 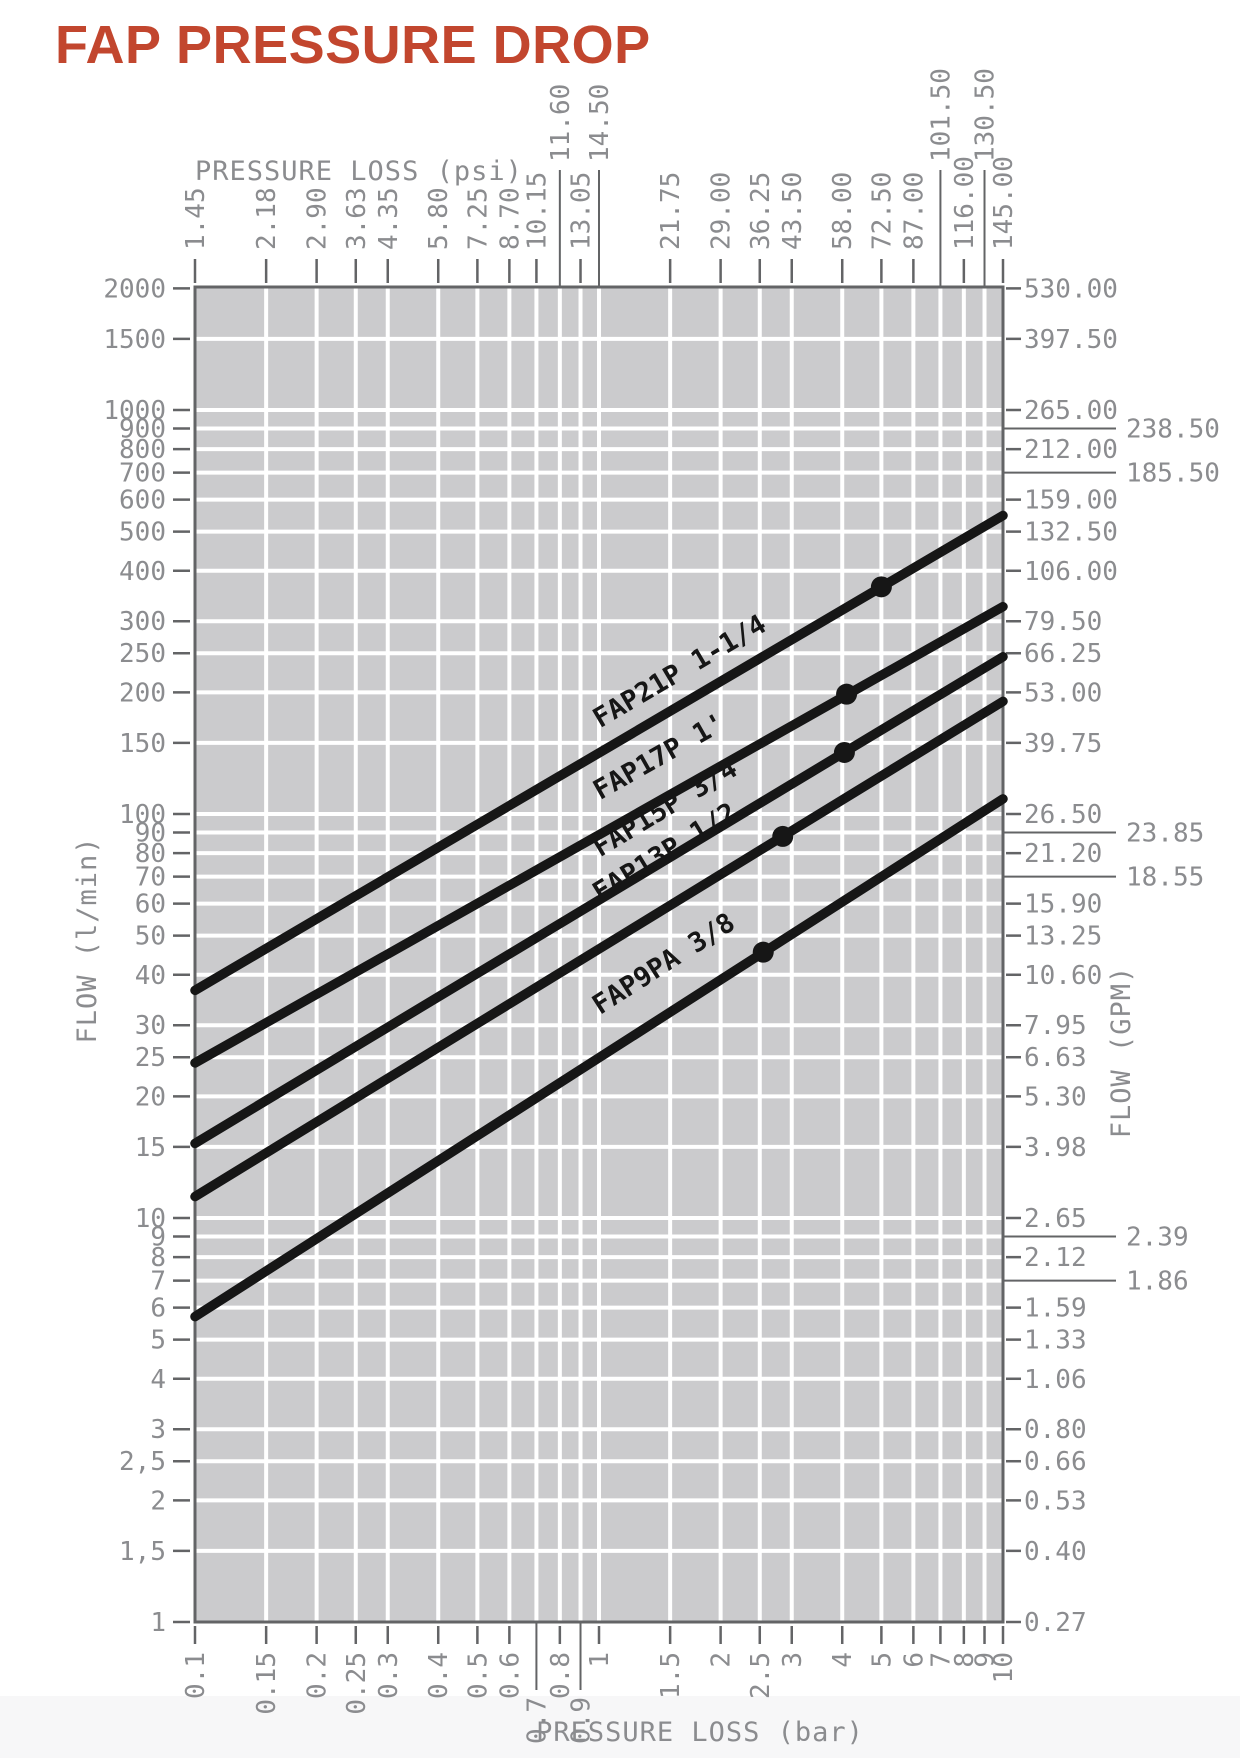 What do you see at coordinates (134, 340) in the screenshot?
I see `tick-label: 1500` at bounding box center [134, 340].